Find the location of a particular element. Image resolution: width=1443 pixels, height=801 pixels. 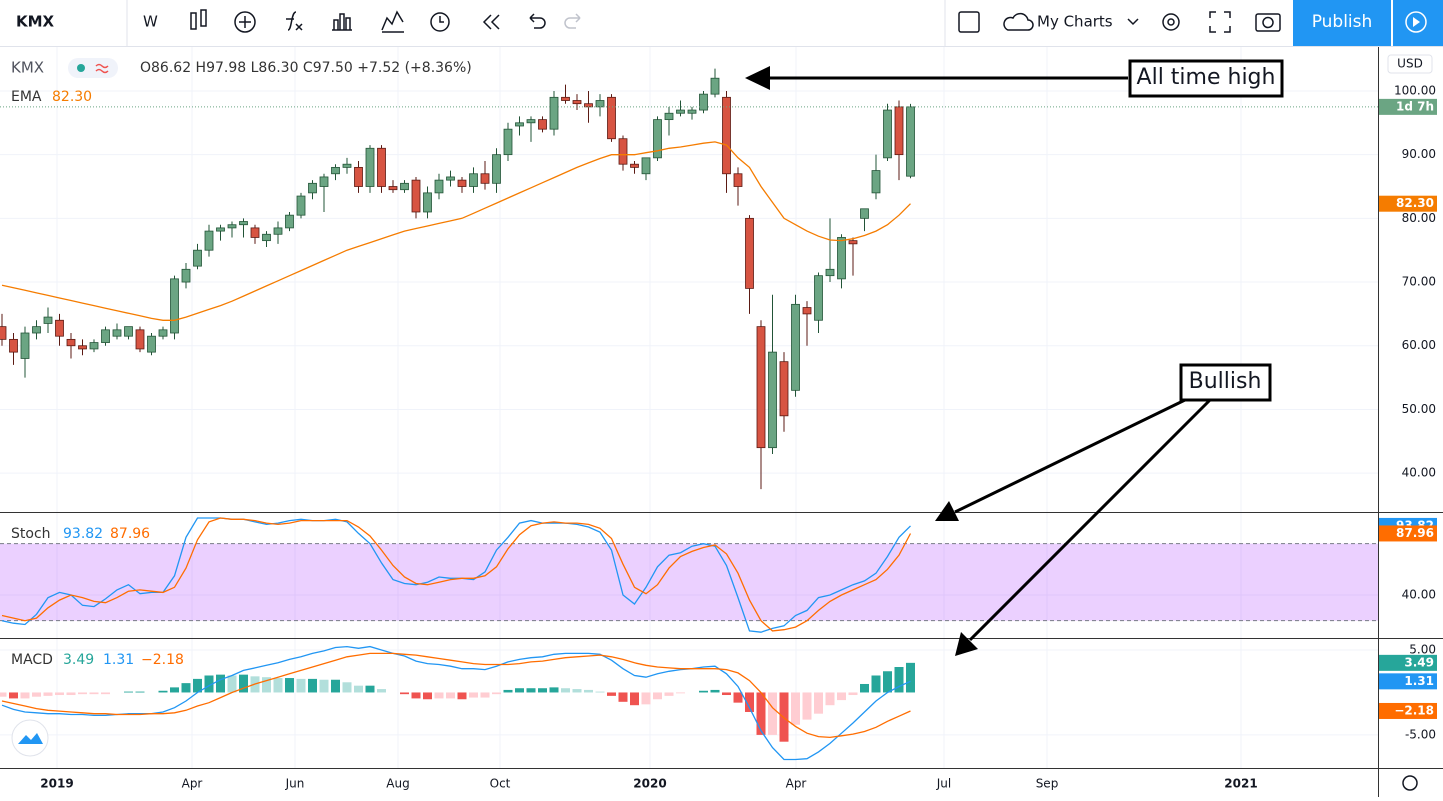

x-tick-label: Sep is located at coordinates (1047, 784).